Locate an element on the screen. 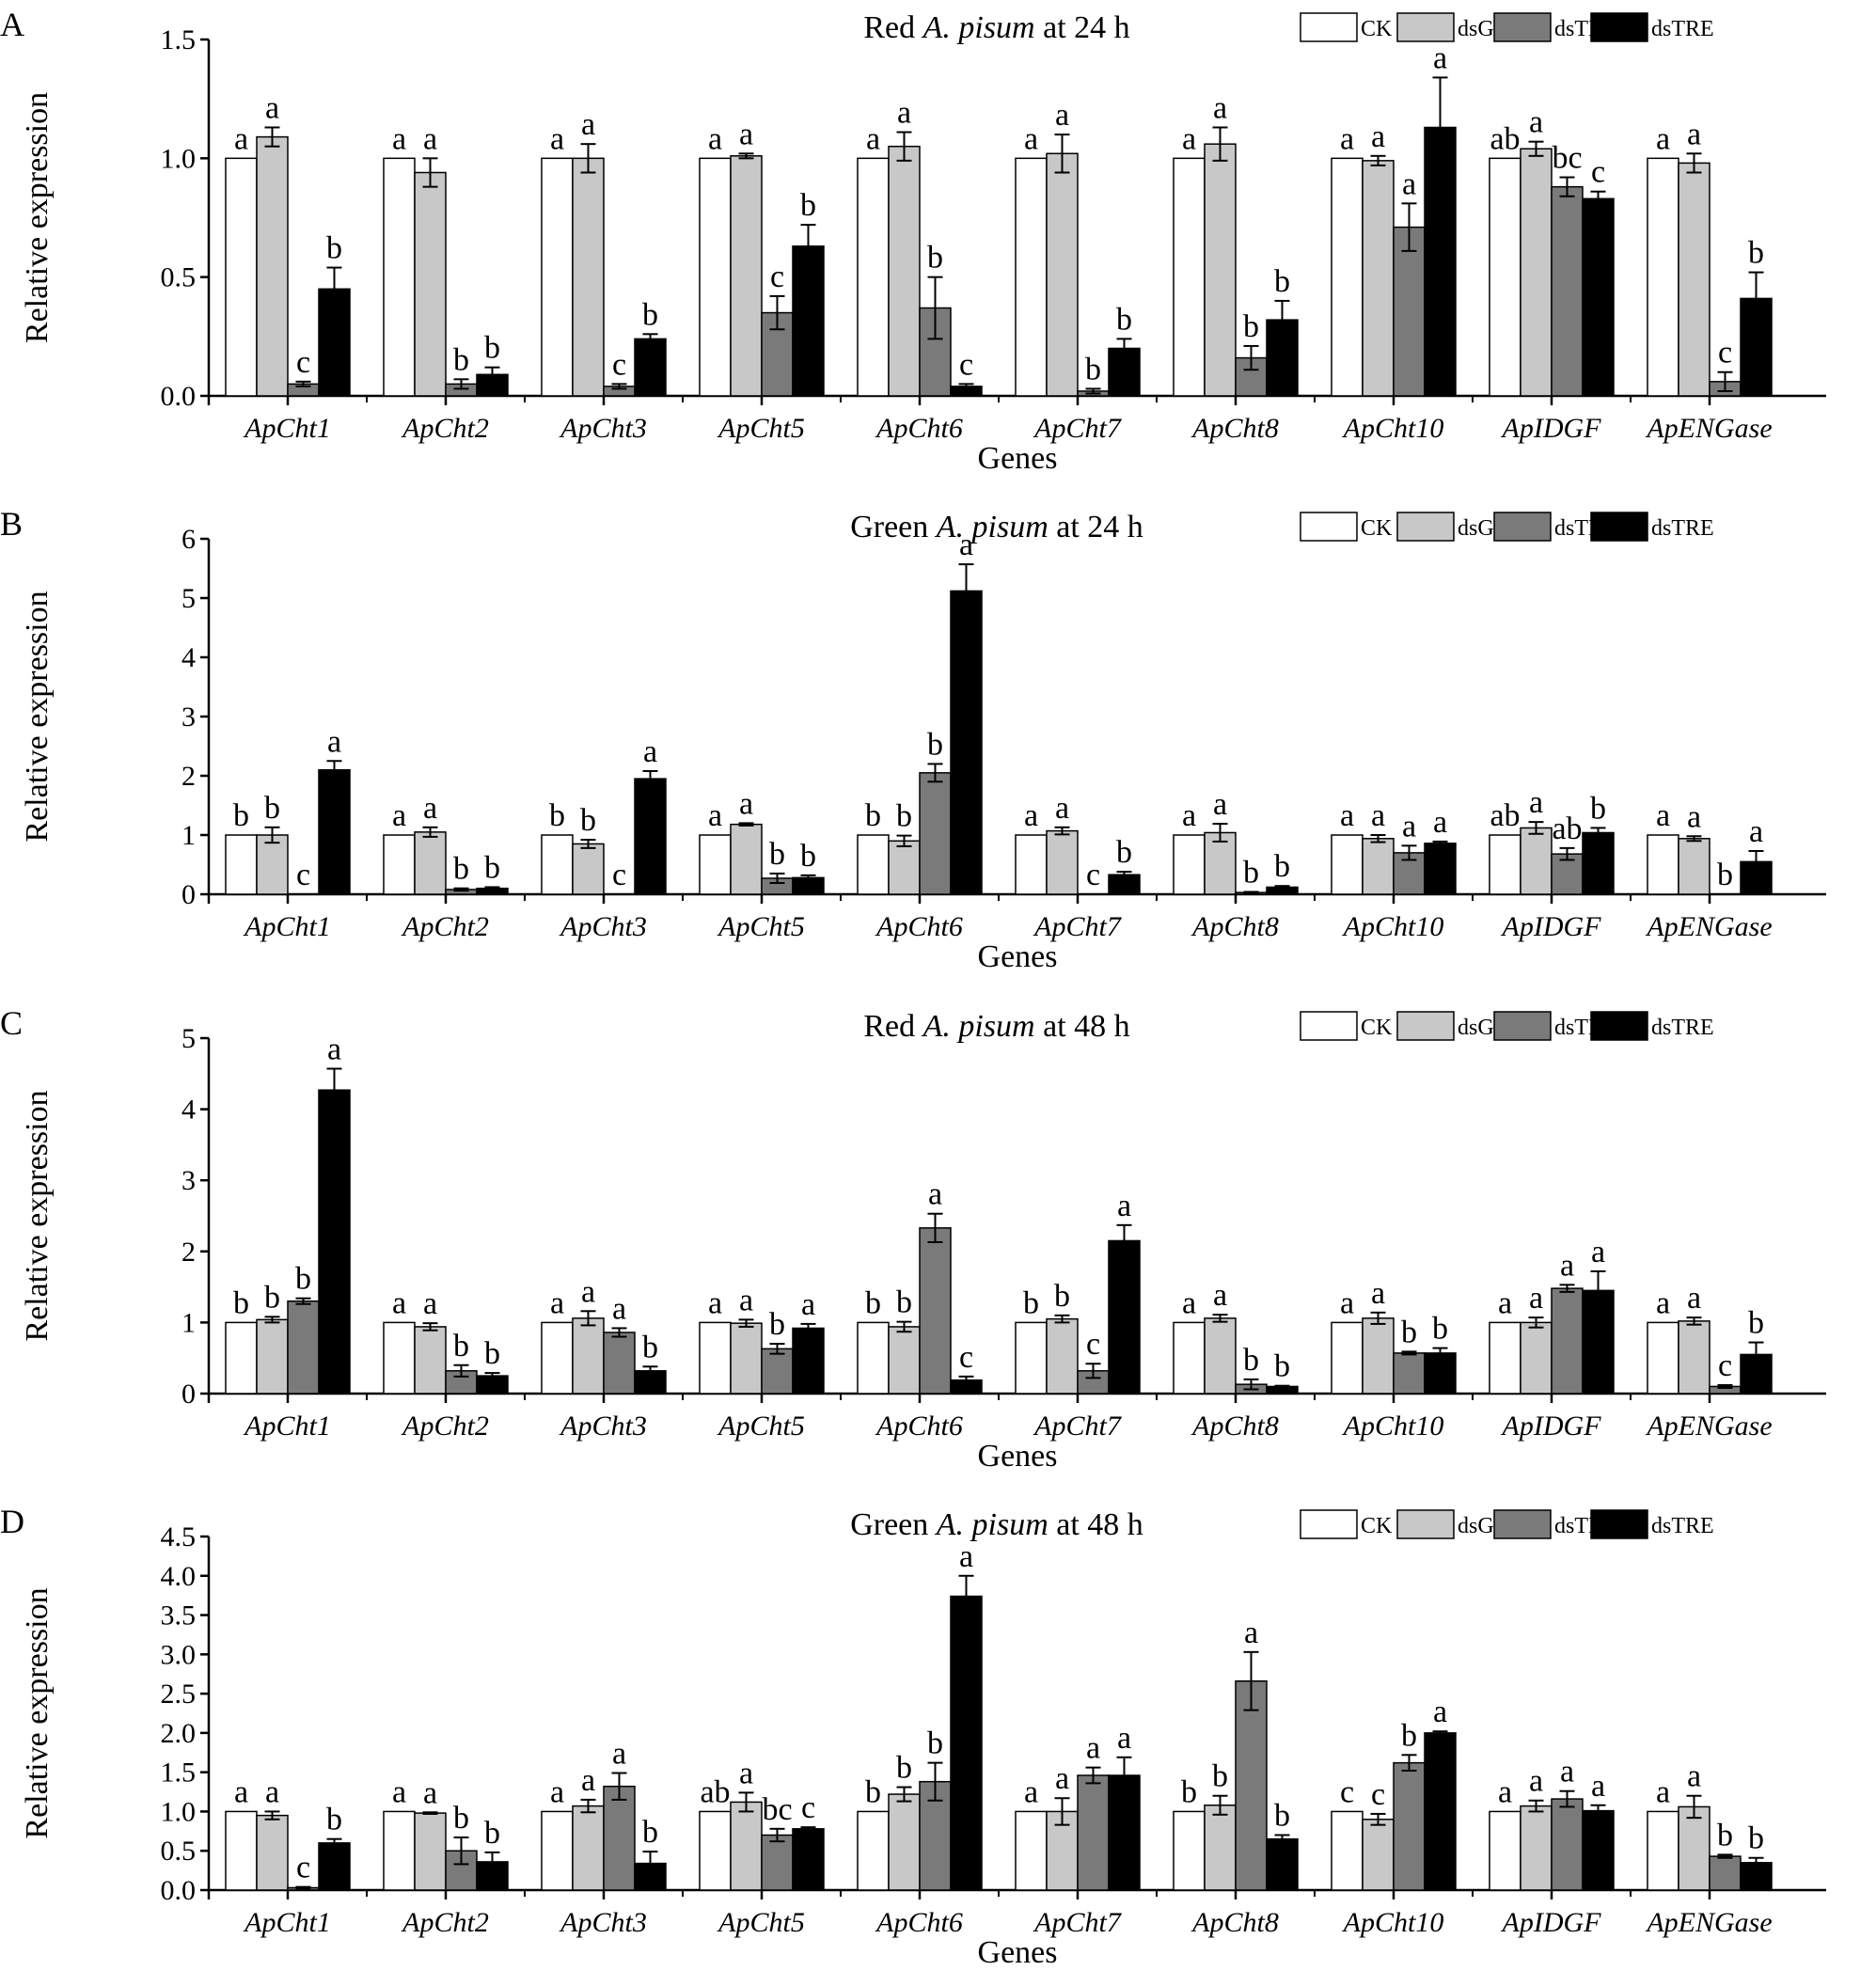 The width and height of the screenshot is (1876, 1986). chart-title-part: A. pisum is located at coordinates (979, 27).